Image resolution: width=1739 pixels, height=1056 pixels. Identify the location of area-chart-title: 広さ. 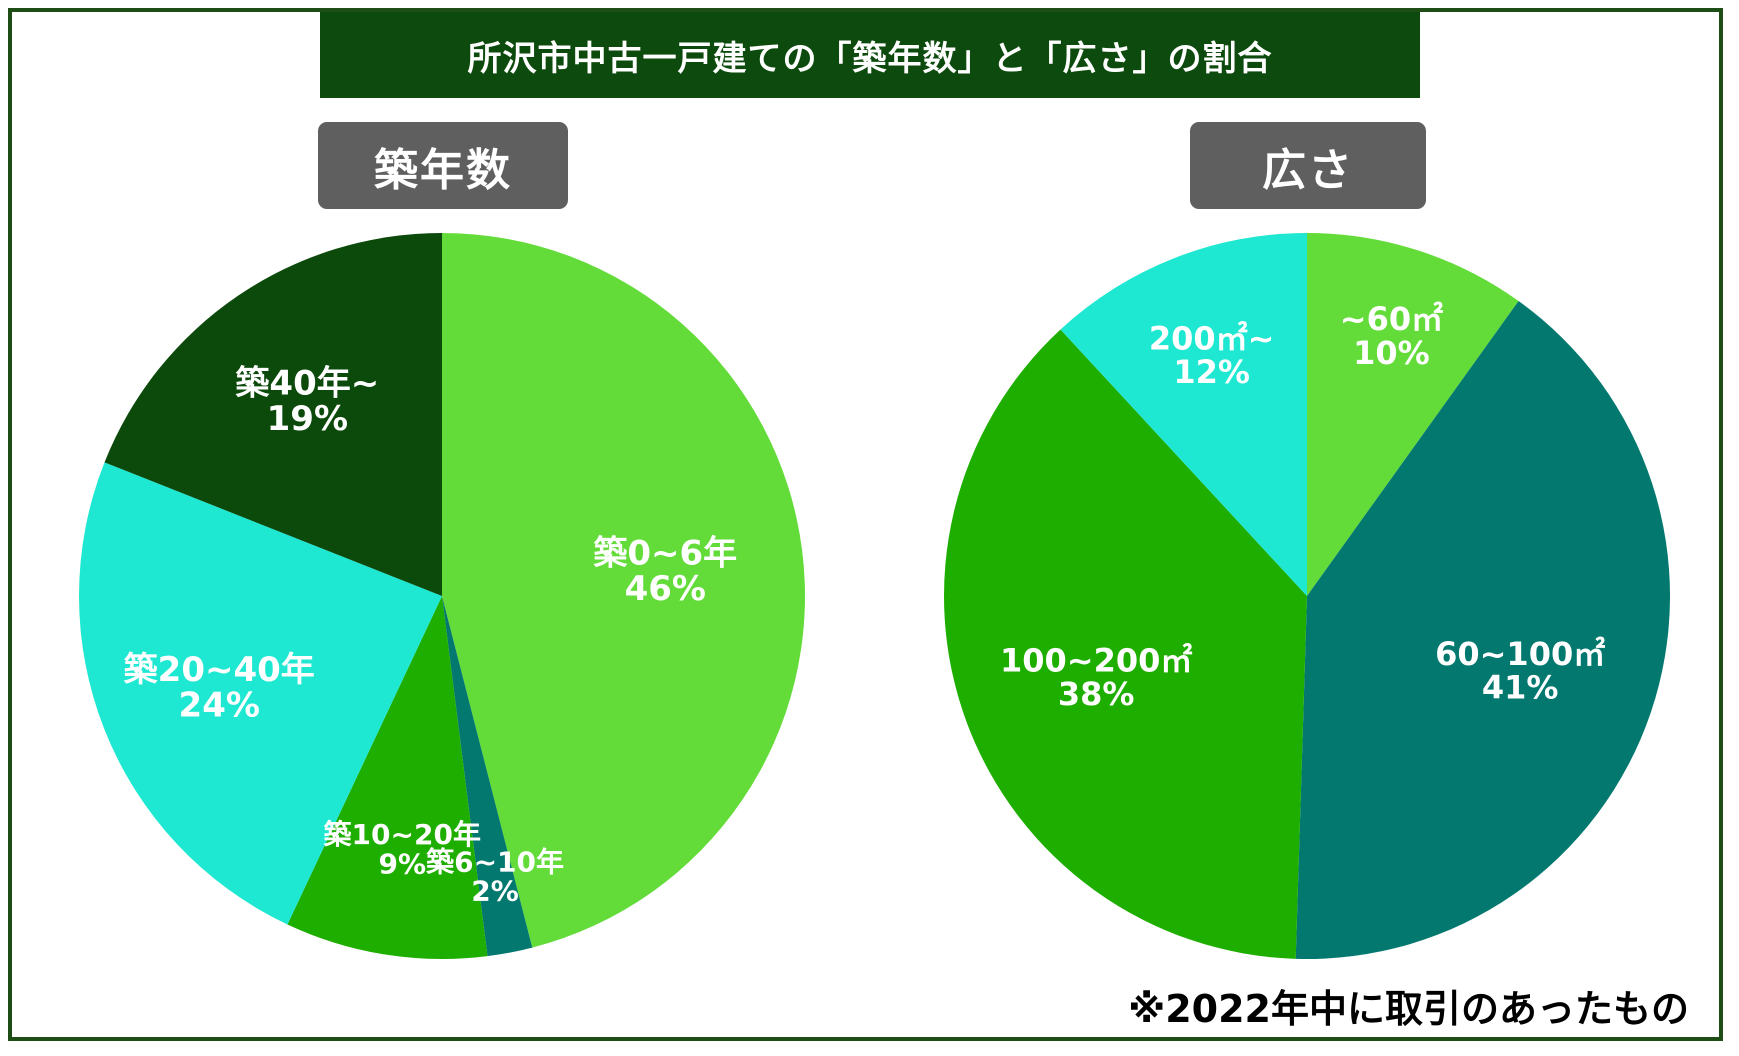
(1308, 165).